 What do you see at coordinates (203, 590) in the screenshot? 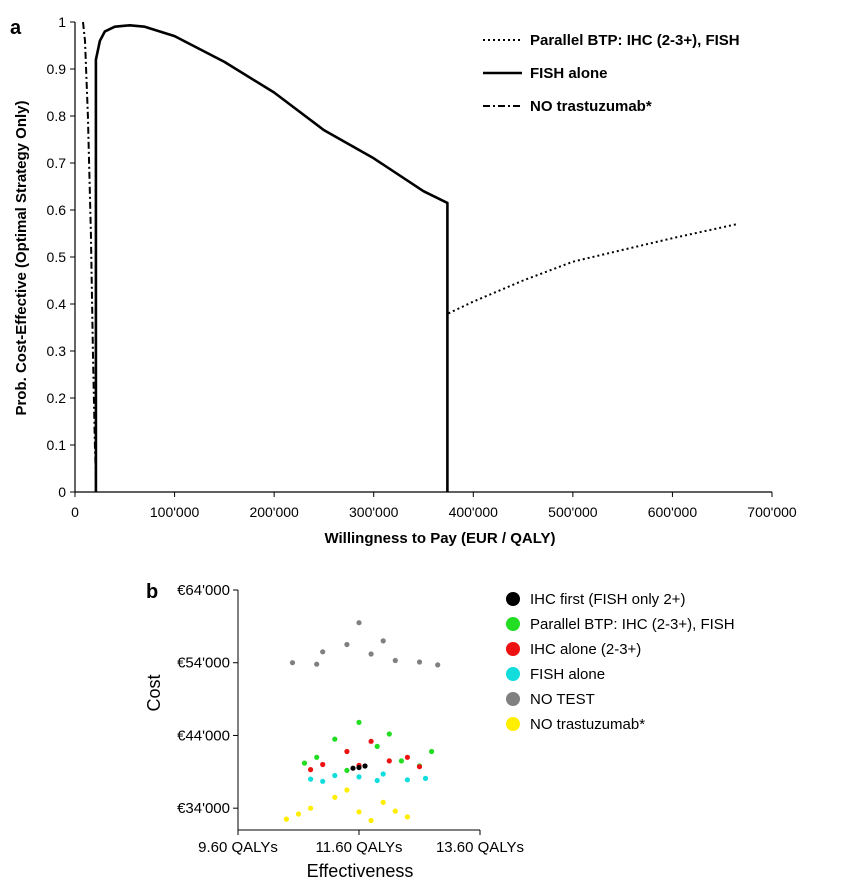
I see `panel-b-y-tick-label: €64'000` at bounding box center [203, 590].